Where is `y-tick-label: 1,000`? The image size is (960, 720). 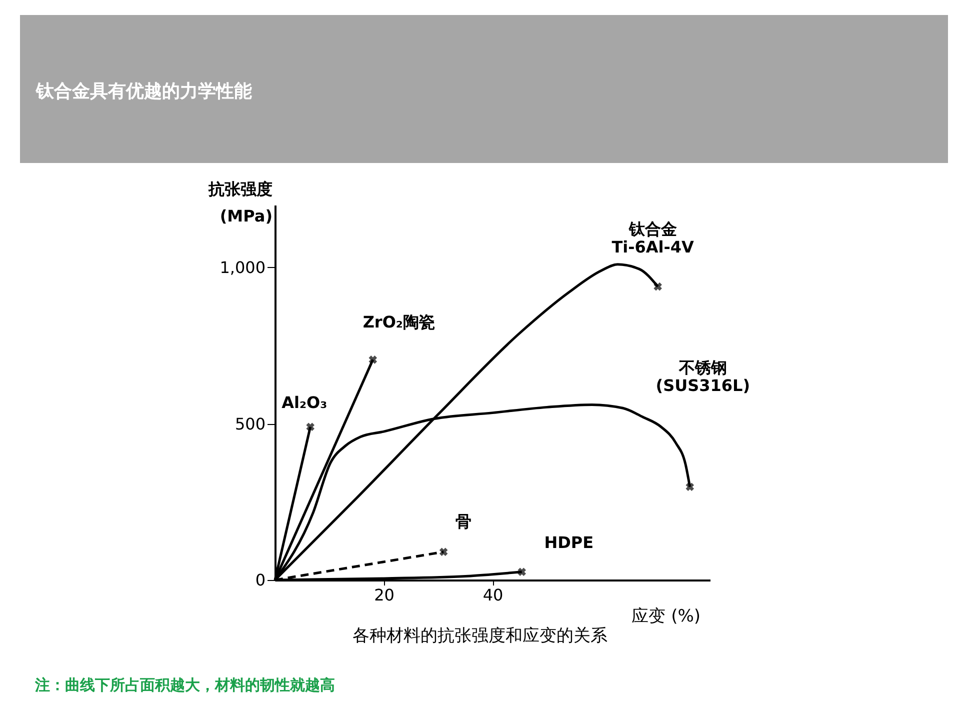
y-tick-label: 1,000 is located at coordinates (243, 267).